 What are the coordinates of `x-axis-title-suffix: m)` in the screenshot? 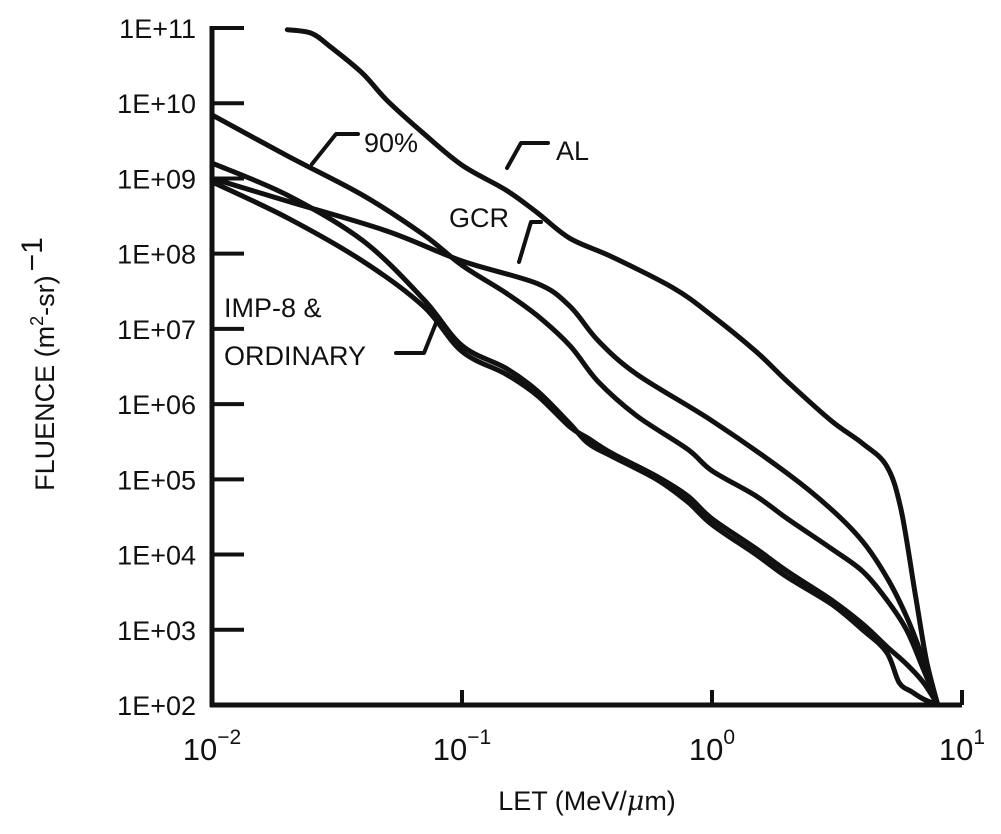 It's located at (659, 801).